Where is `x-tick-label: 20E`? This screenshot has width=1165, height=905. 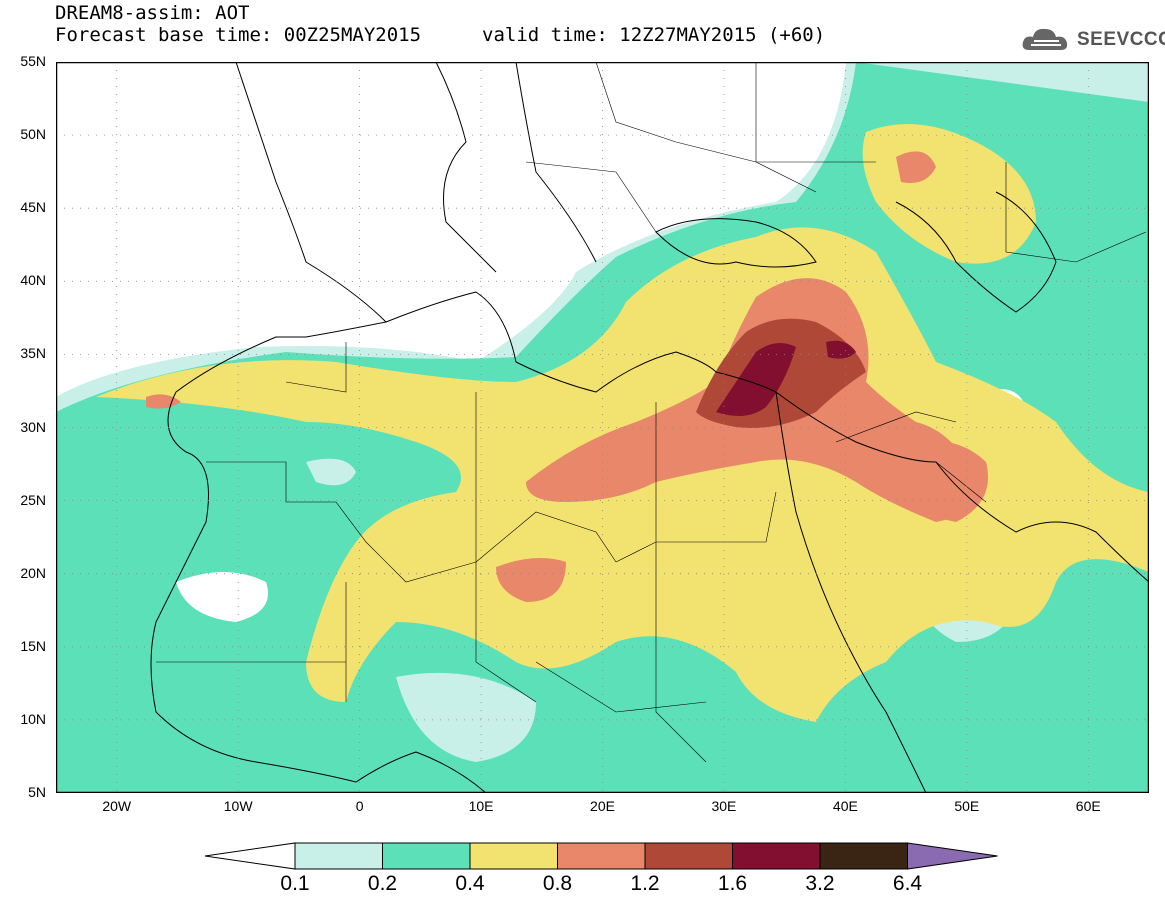
x-tick-label: 20E is located at coordinates (602, 806).